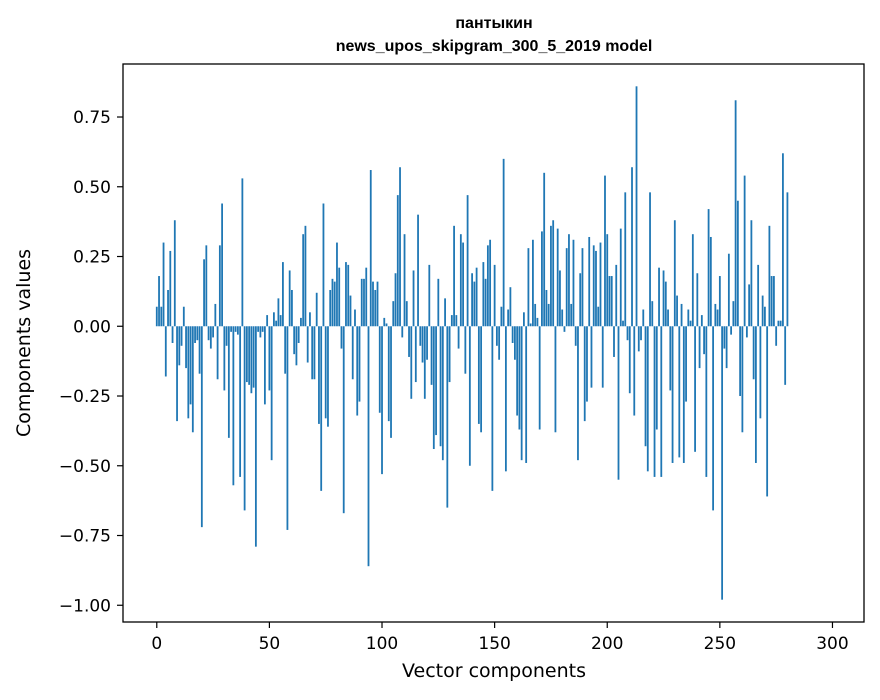 The width and height of the screenshot is (880, 700). What do you see at coordinates (607, 644) in the screenshot?
I see `x-tick-label: 200` at bounding box center [607, 644].